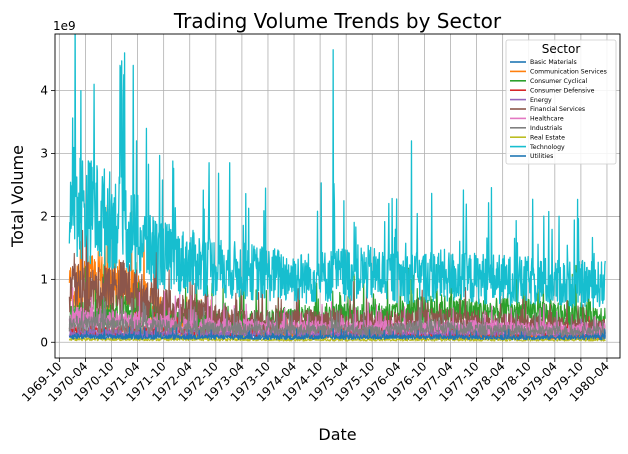 This screenshot has height=454, width=628. Describe the element at coordinates (557, 109) in the screenshot. I see `legend-label: Financial Services` at that location.